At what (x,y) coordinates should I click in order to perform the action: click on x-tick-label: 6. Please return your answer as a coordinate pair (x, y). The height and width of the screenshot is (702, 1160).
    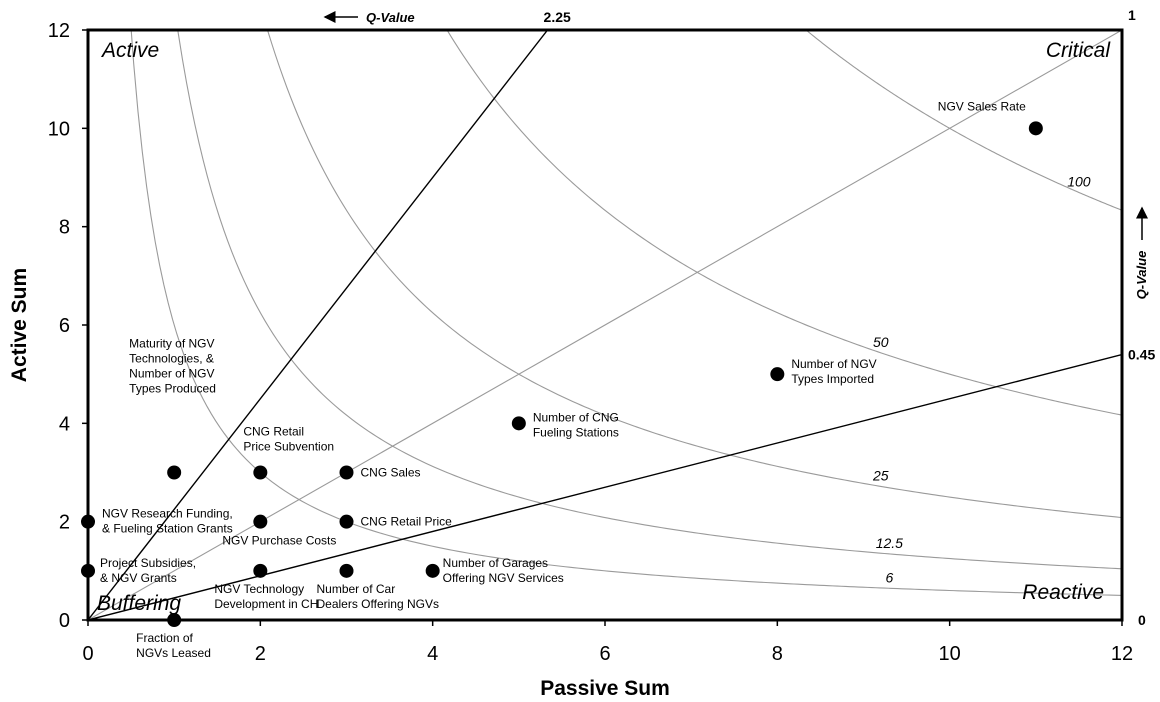
    Looking at the image, I should click on (604, 654).